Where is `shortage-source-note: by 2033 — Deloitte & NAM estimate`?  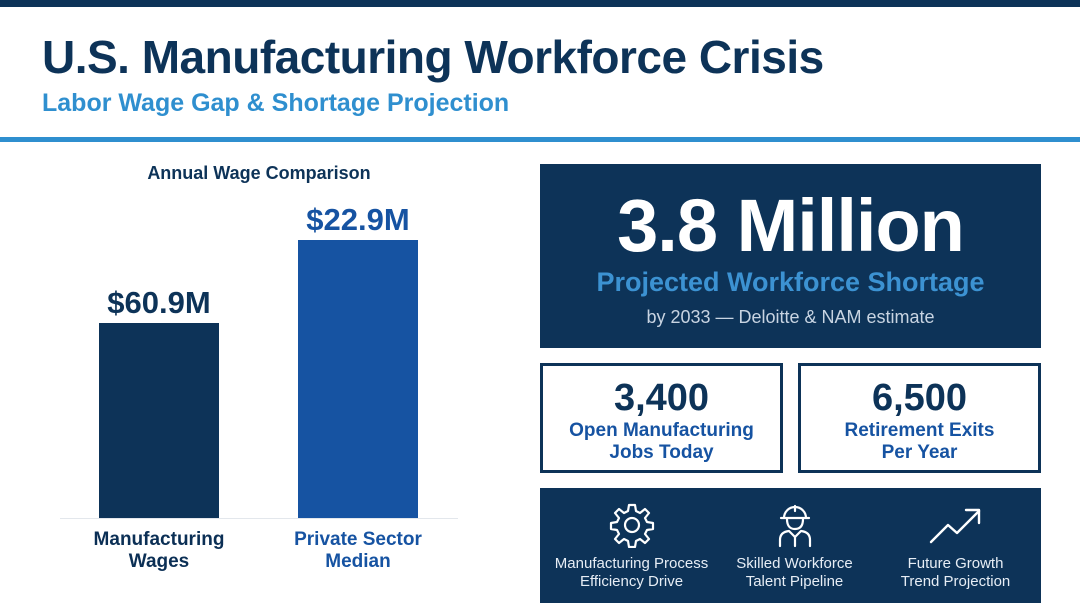 shortage-source-note: by 2033 — Deloitte & NAM estimate is located at coordinates (790, 317).